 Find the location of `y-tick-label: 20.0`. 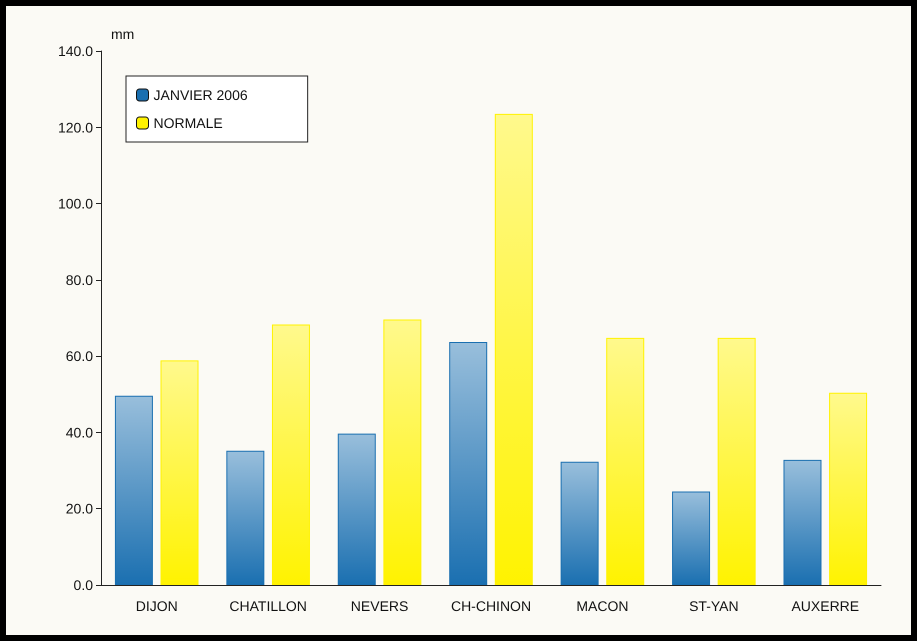

y-tick-label: 20.0 is located at coordinates (80, 508).